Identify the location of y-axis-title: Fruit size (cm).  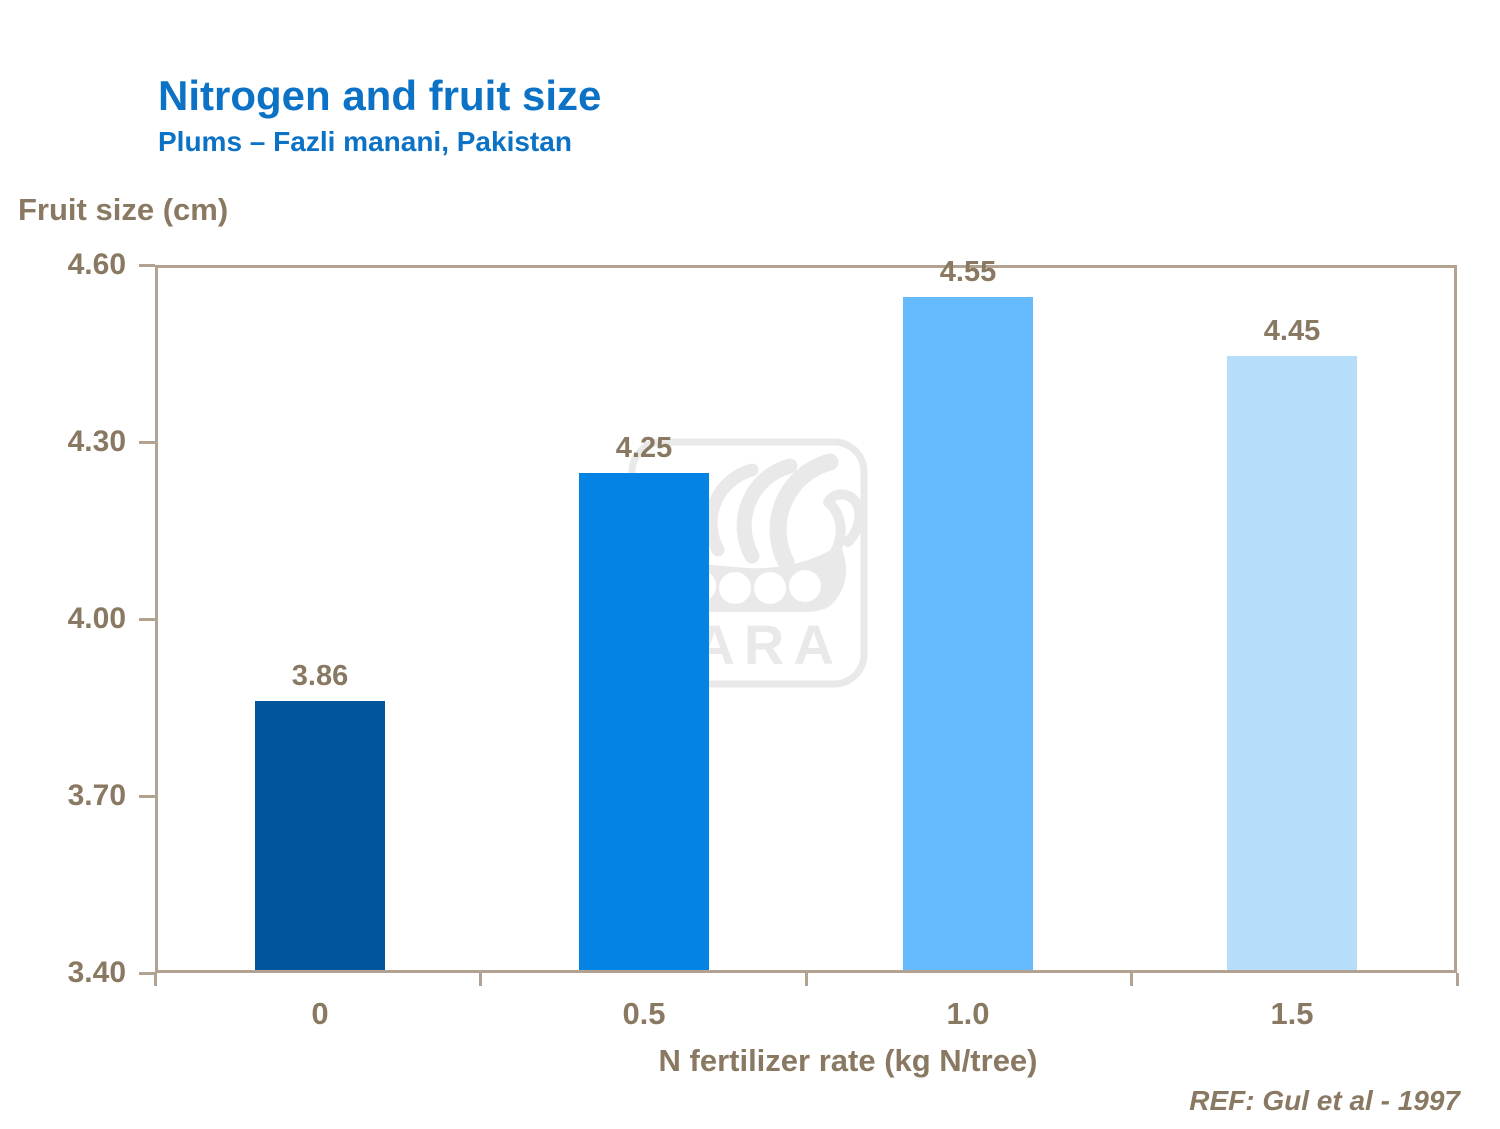
(123, 209).